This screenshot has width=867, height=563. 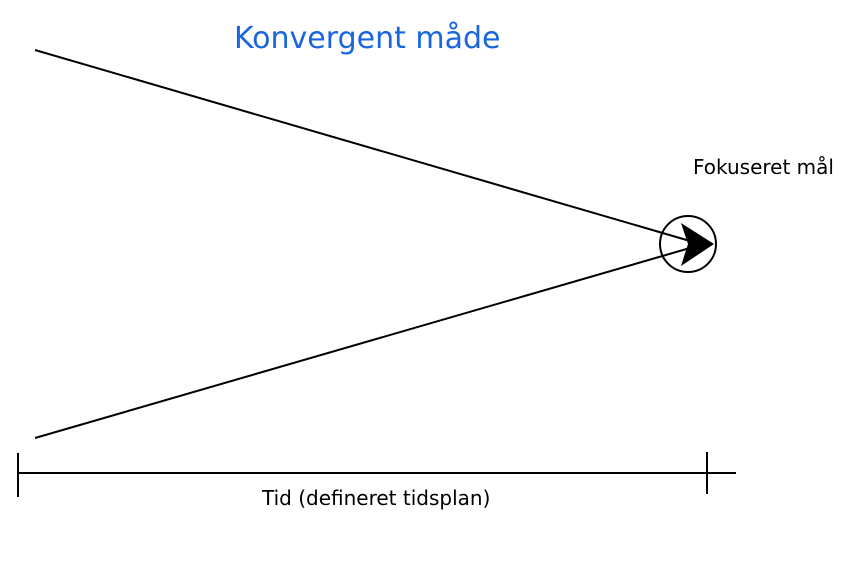 I want to click on goal-circle-icon, so click(x=688, y=244).